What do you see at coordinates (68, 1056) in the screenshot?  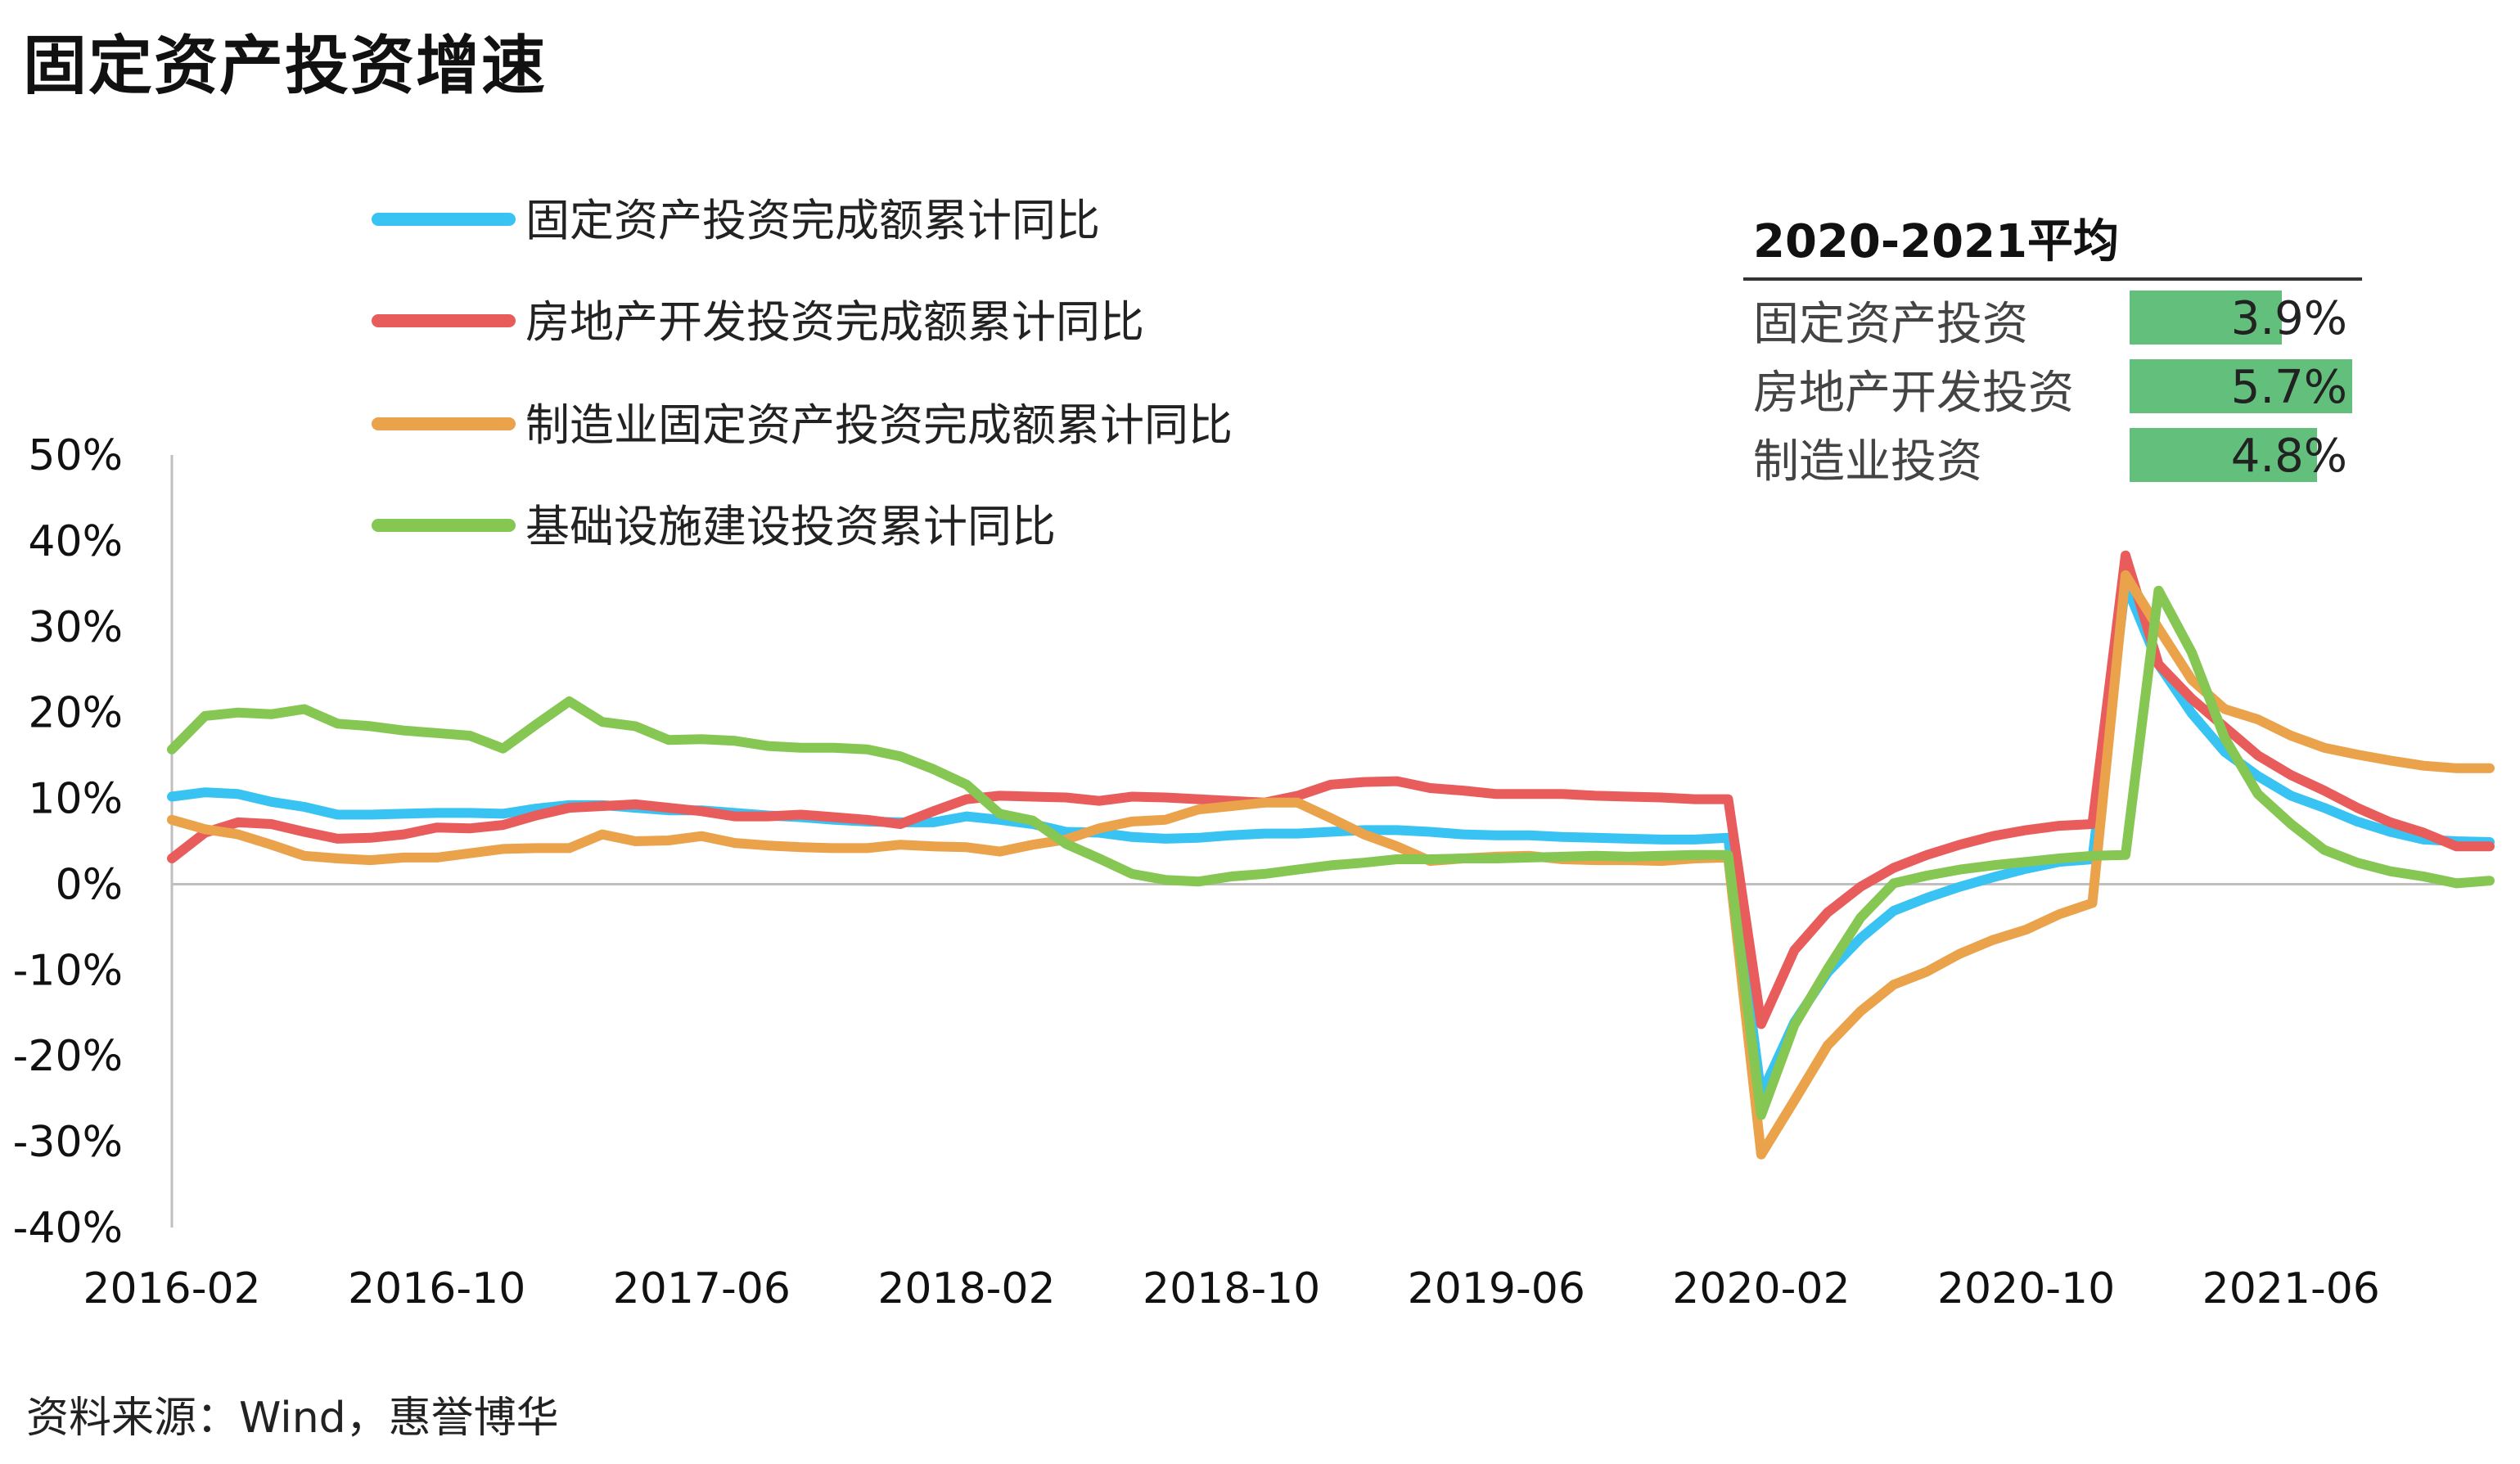 I see `y-tick-label: -20%` at bounding box center [68, 1056].